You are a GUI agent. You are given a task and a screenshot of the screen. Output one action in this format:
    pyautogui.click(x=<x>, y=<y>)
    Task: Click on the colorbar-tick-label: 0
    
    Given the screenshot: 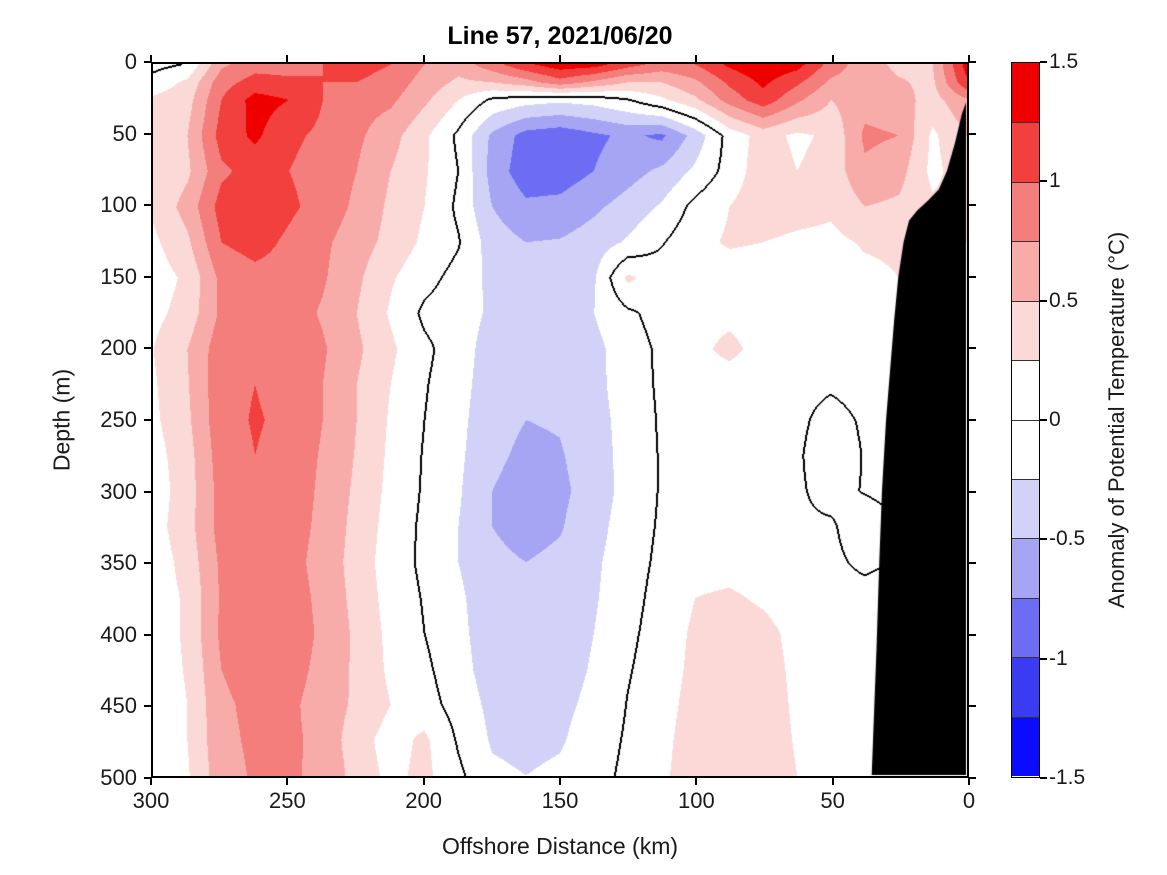 What is the action you would take?
    pyautogui.click(x=1055, y=419)
    